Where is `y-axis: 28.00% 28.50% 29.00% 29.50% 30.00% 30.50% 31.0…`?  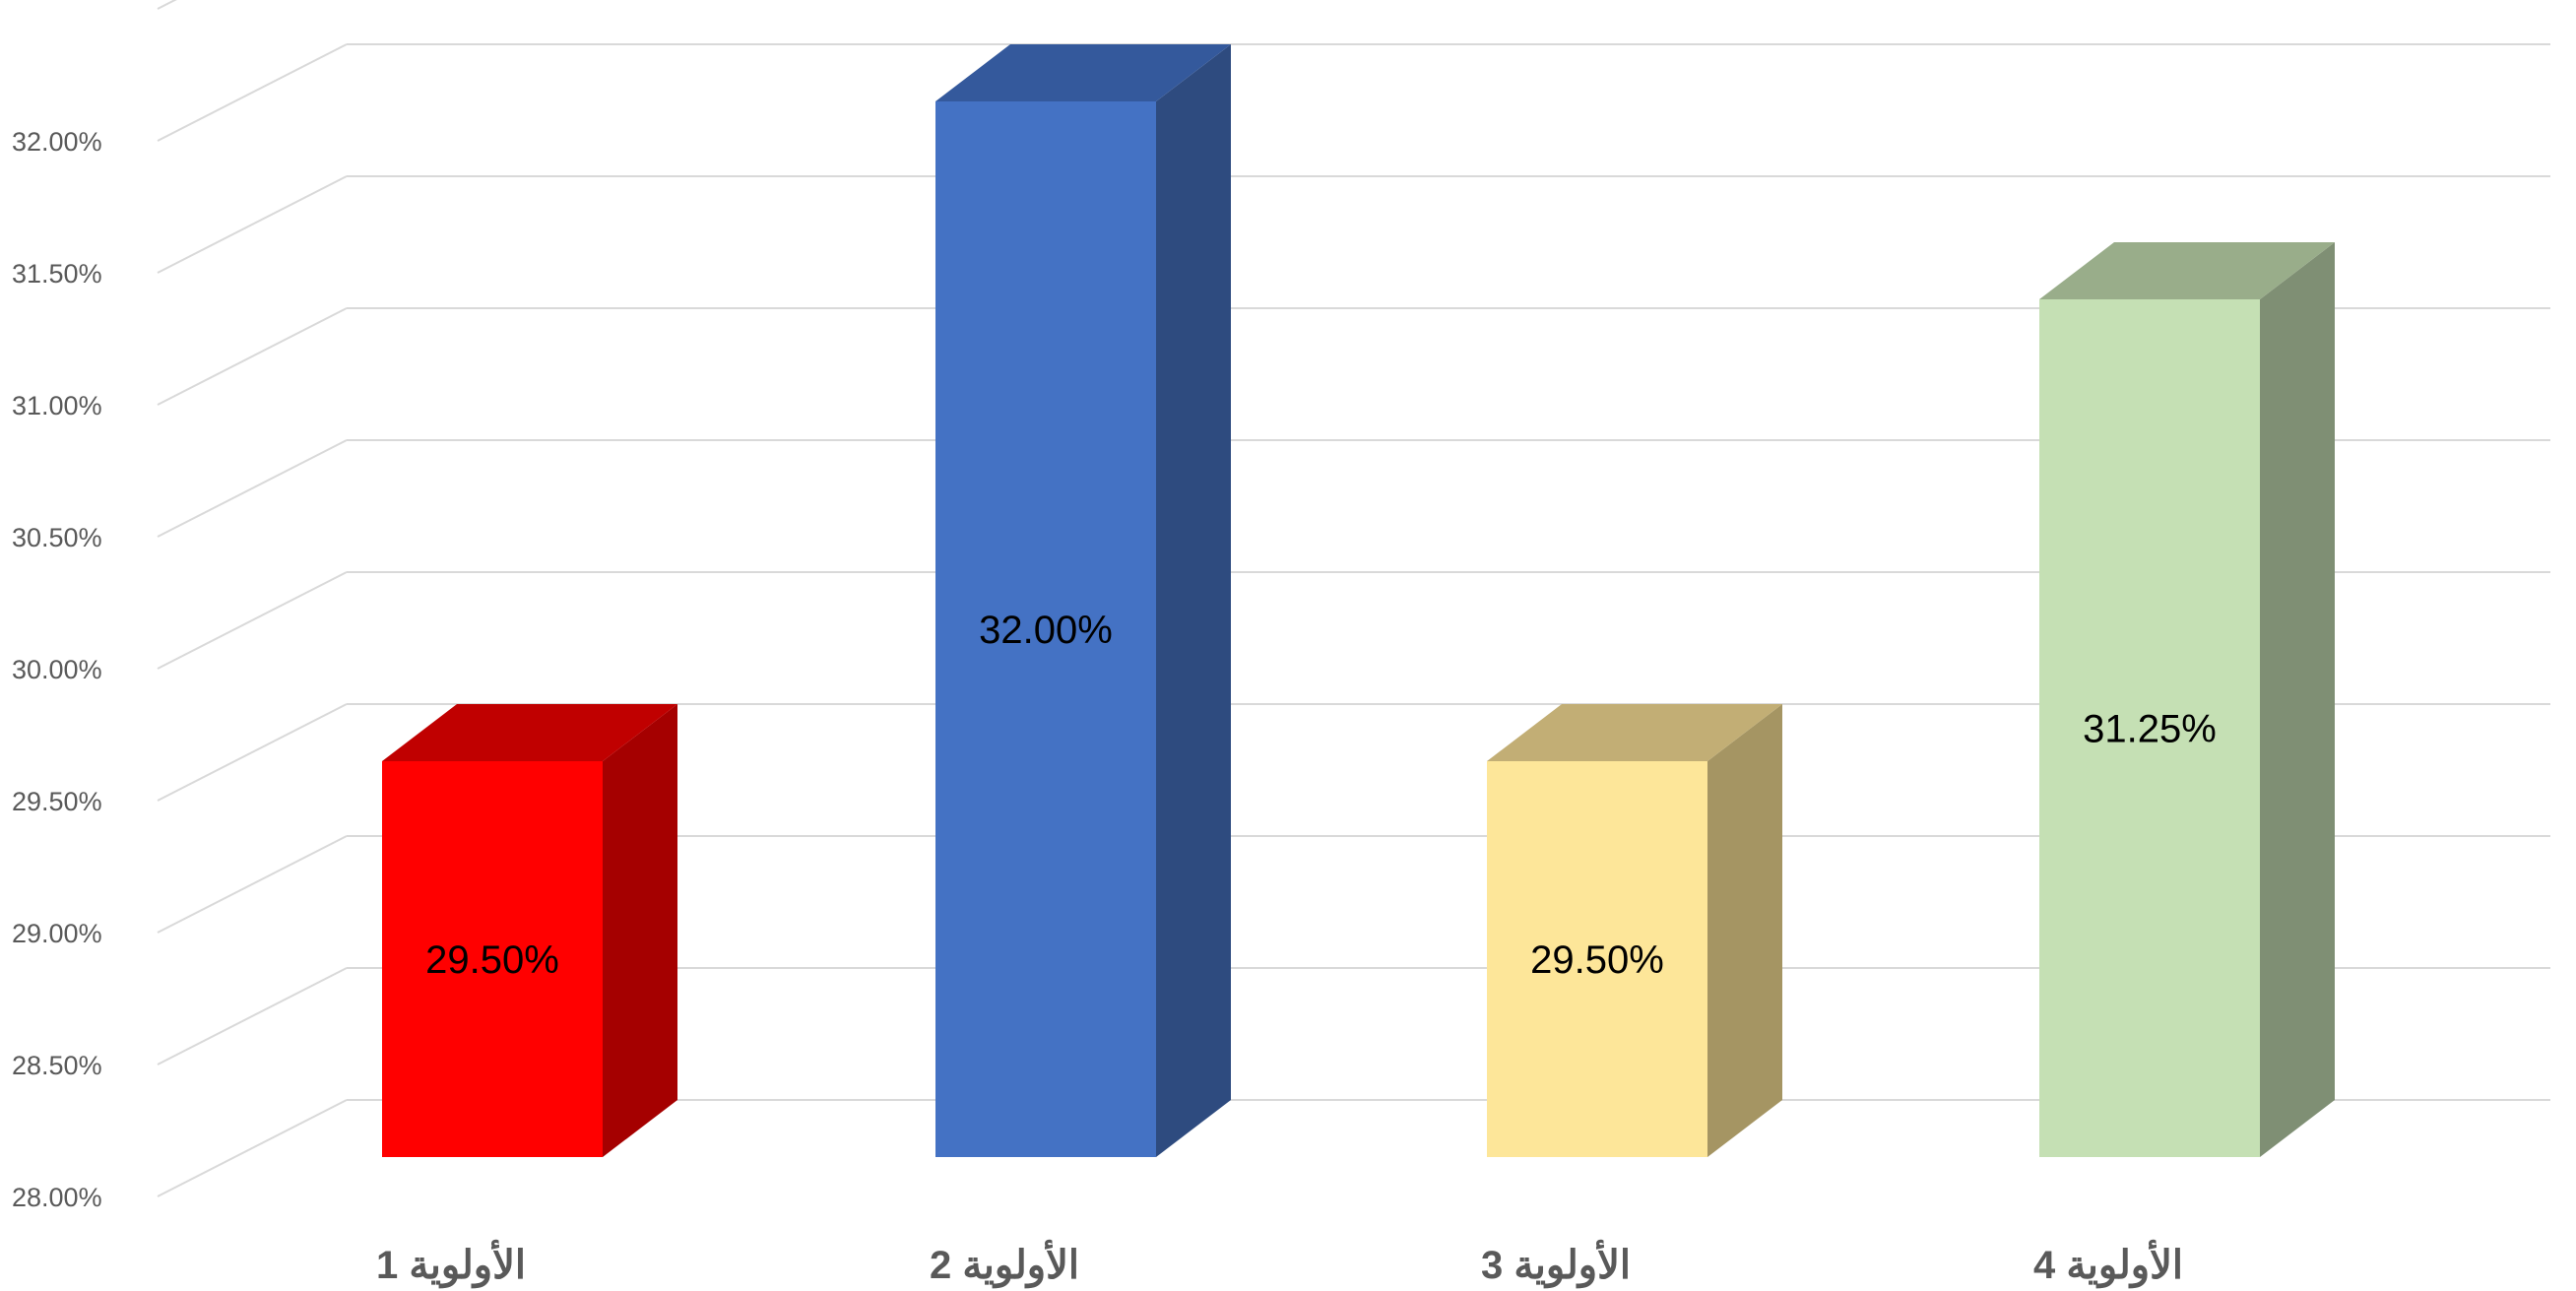
y-axis: 28.00% 28.50% 29.00% 29.50% 30.00% 30.50% 31.0… is located at coordinates (57, 669).